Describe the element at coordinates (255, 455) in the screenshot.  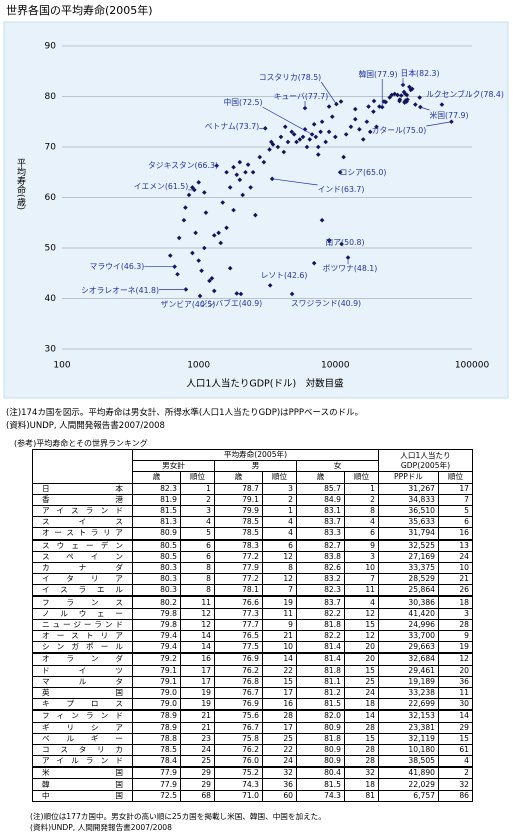
I see `header-group: 平均寿命(2005年)` at that location.